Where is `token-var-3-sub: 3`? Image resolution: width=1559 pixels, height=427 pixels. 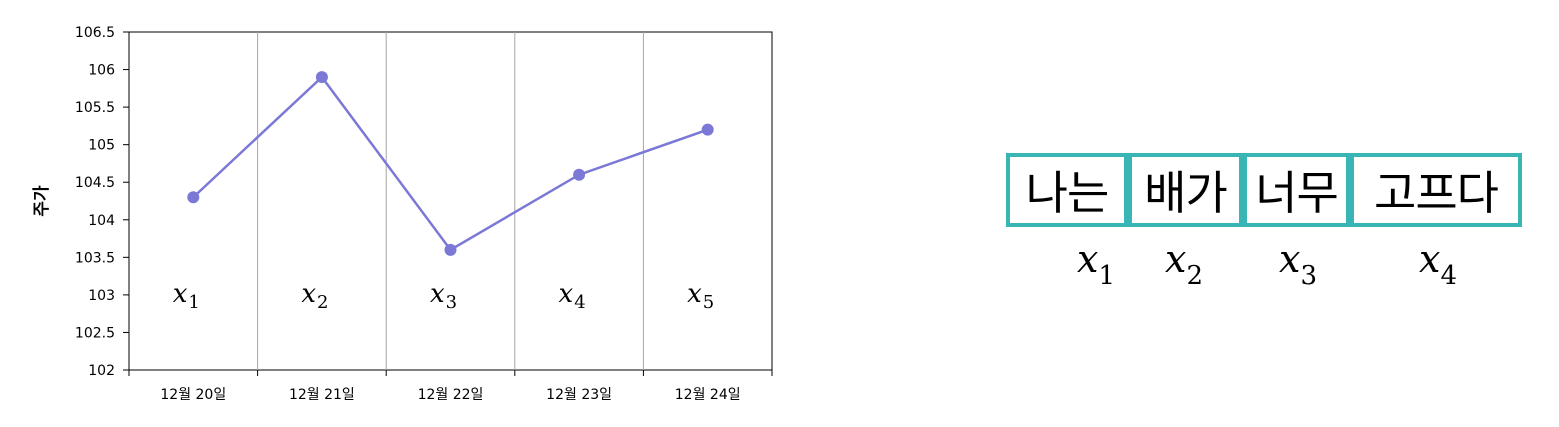 token-var-3-sub: 3 is located at coordinates (1308, 276).